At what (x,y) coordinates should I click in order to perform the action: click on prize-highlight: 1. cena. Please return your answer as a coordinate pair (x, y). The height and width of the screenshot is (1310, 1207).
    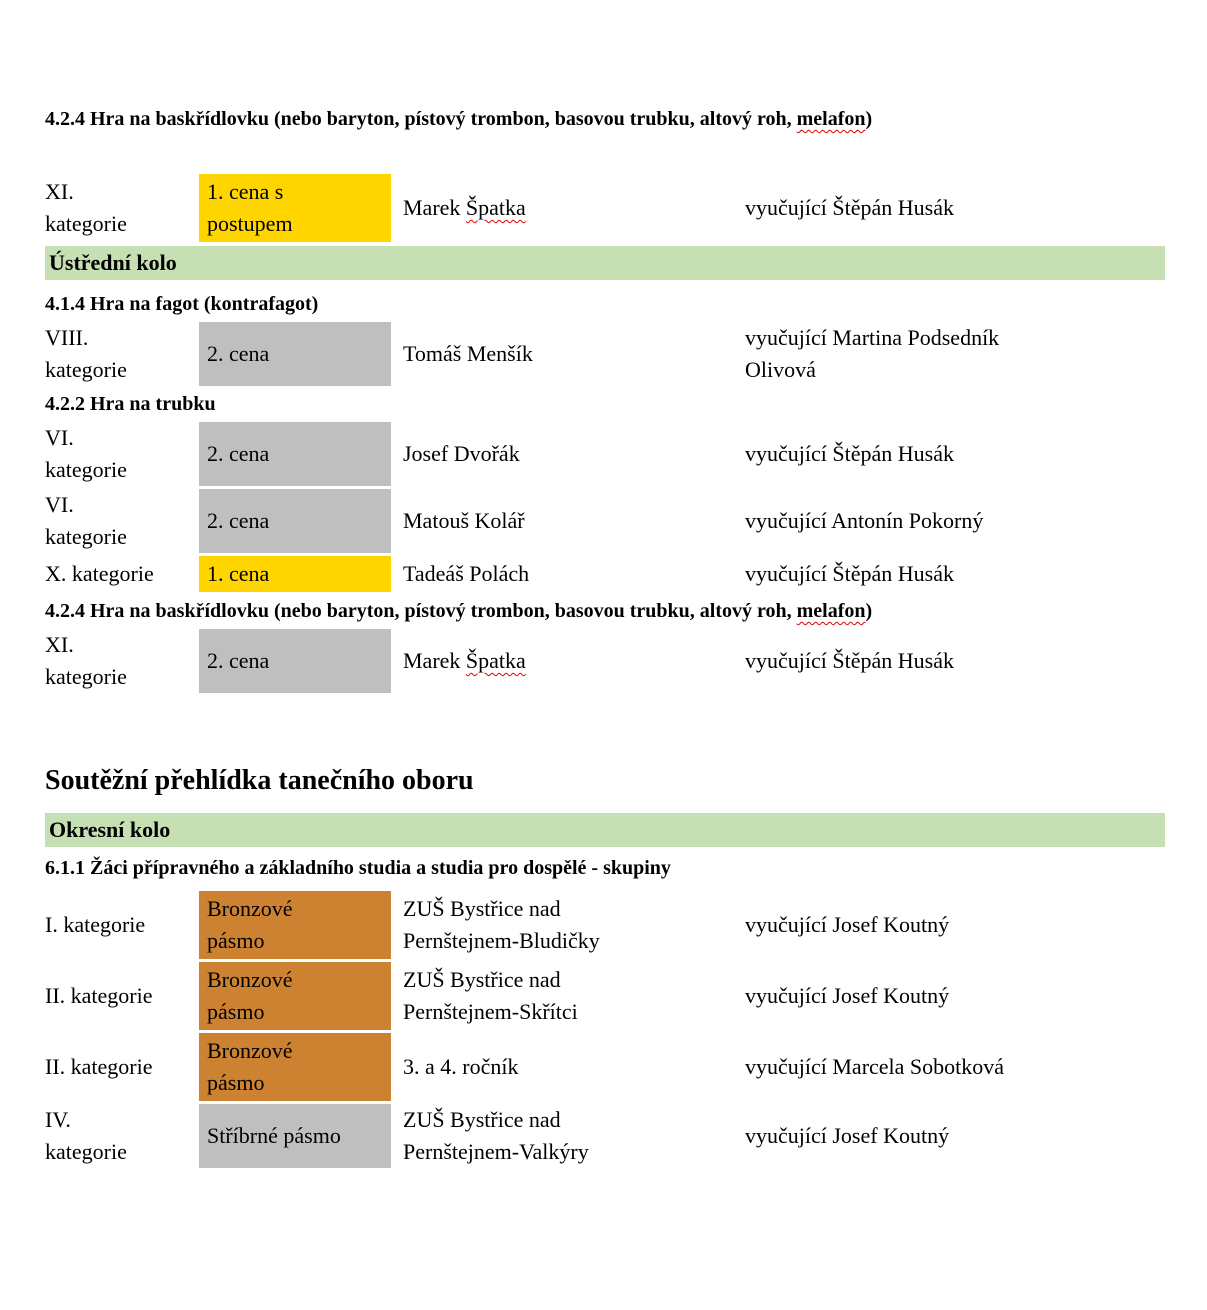
    Looking at the image, I should click on (295, 574).